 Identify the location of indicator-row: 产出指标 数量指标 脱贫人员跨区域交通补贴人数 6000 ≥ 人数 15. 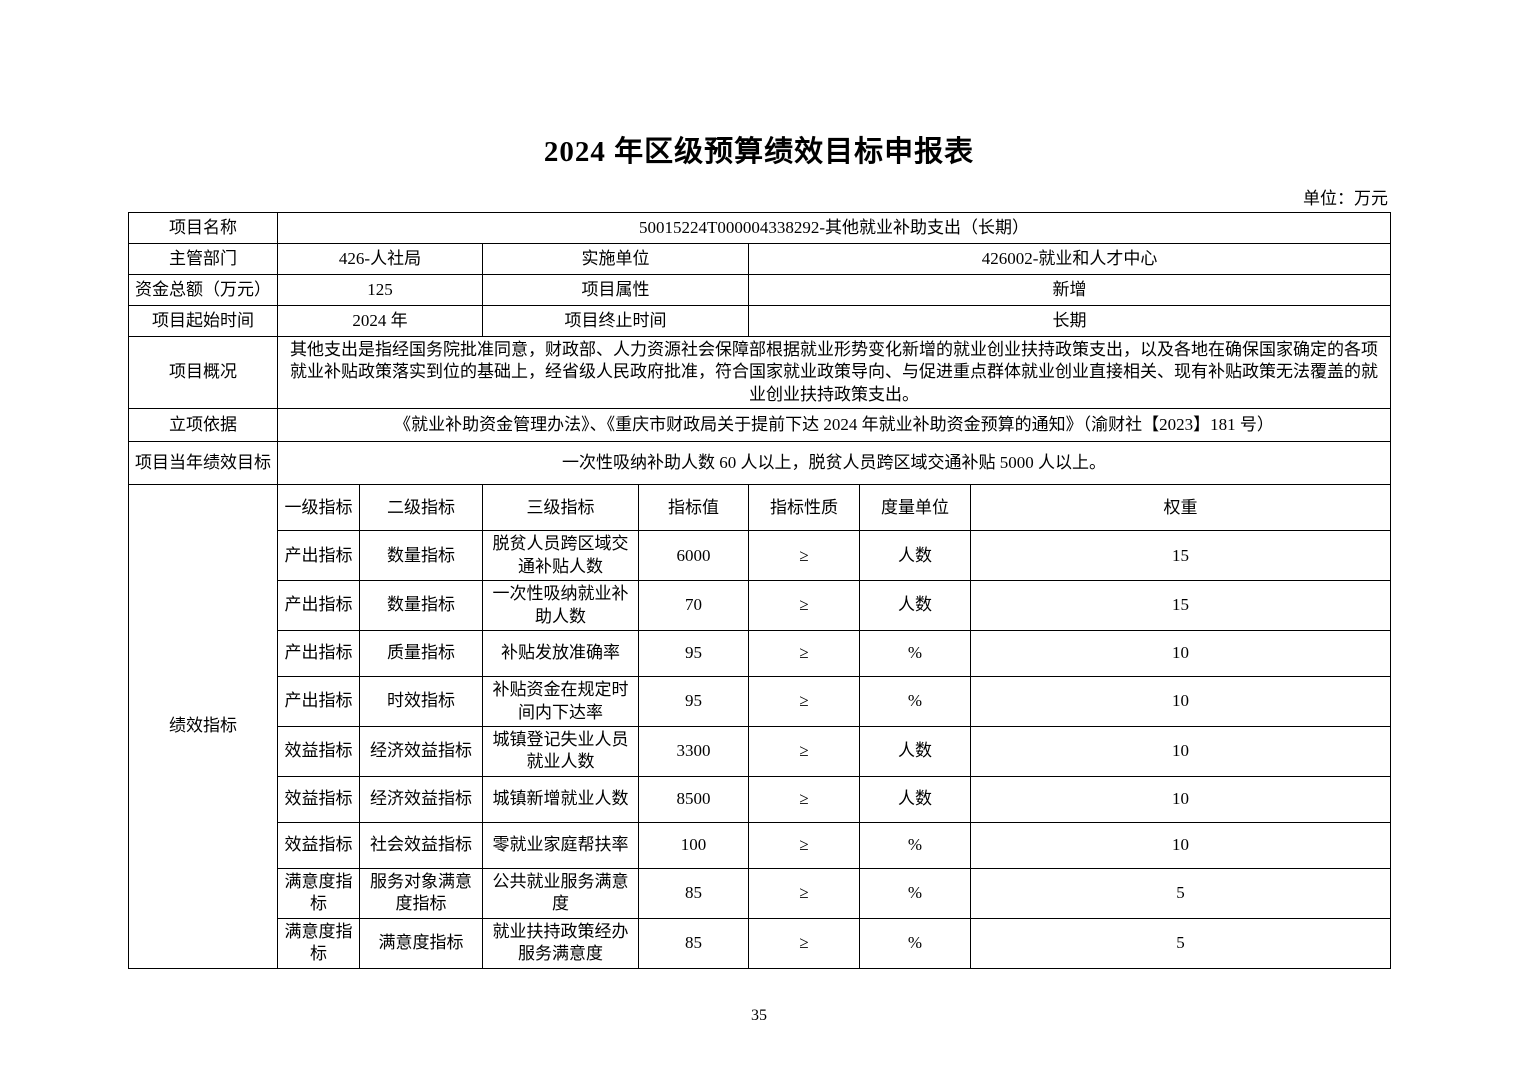
(760, 556).